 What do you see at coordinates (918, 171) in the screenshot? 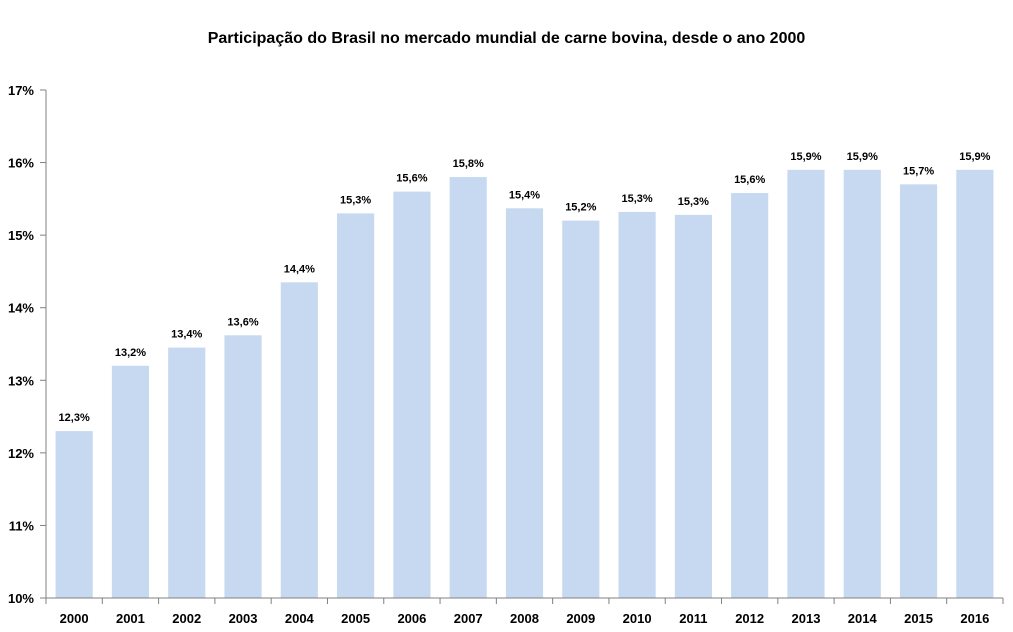
I see `data-label-2015: 15,7%` at bounding box center [918, 171].